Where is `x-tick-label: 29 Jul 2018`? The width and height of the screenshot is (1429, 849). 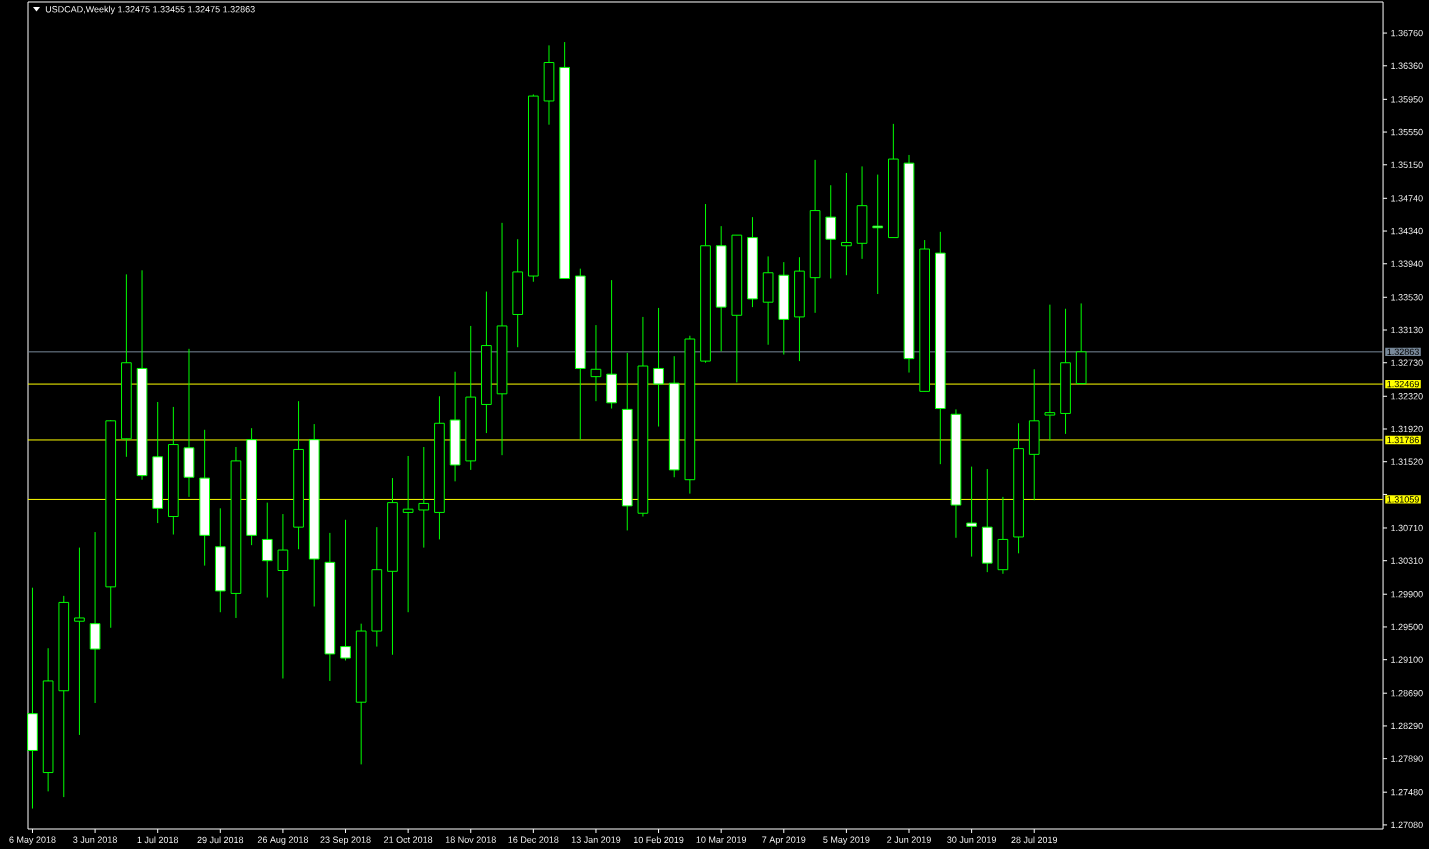
x-tick-label: 29 Jul 2018 is located at coordinates (220, 840).